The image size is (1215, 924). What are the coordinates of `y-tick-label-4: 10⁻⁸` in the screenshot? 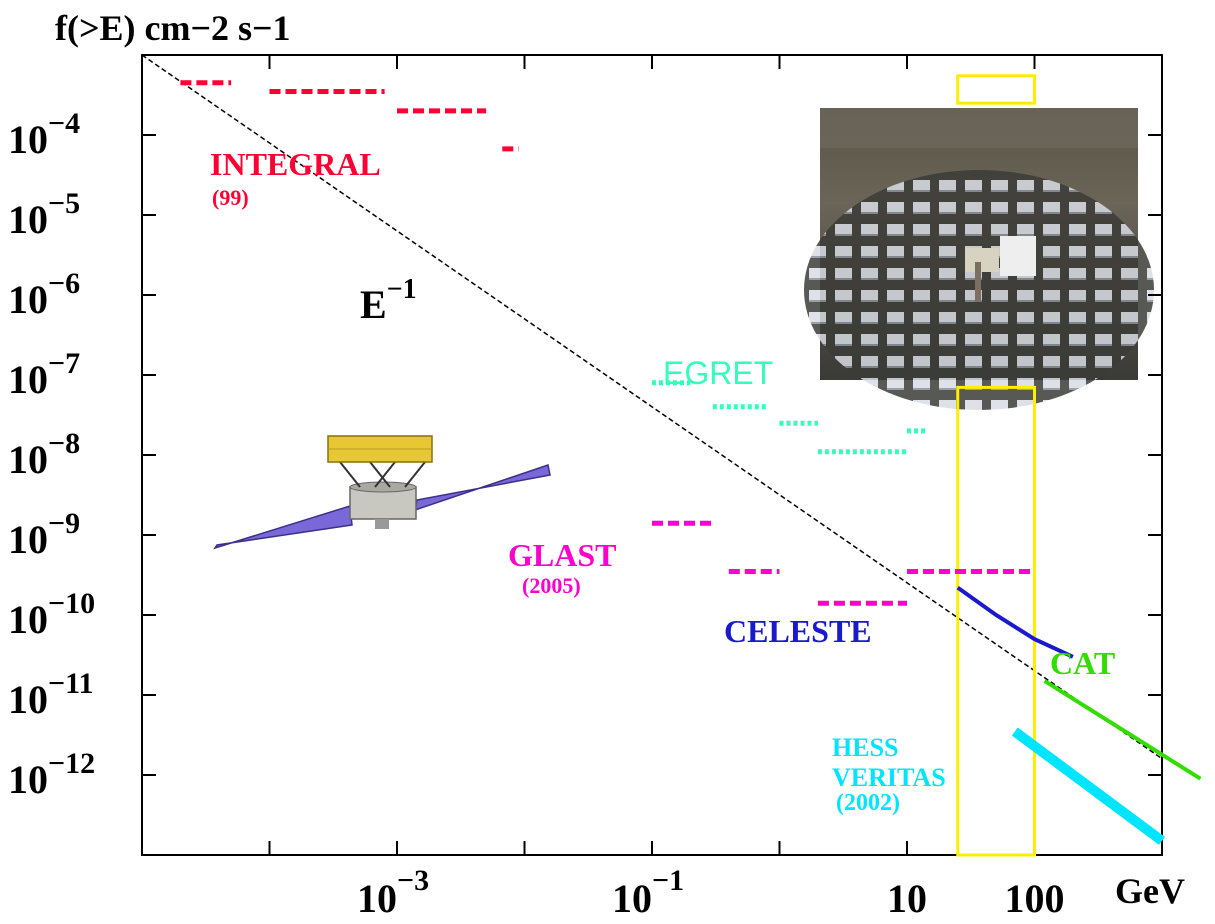 It's located at (44, 454).